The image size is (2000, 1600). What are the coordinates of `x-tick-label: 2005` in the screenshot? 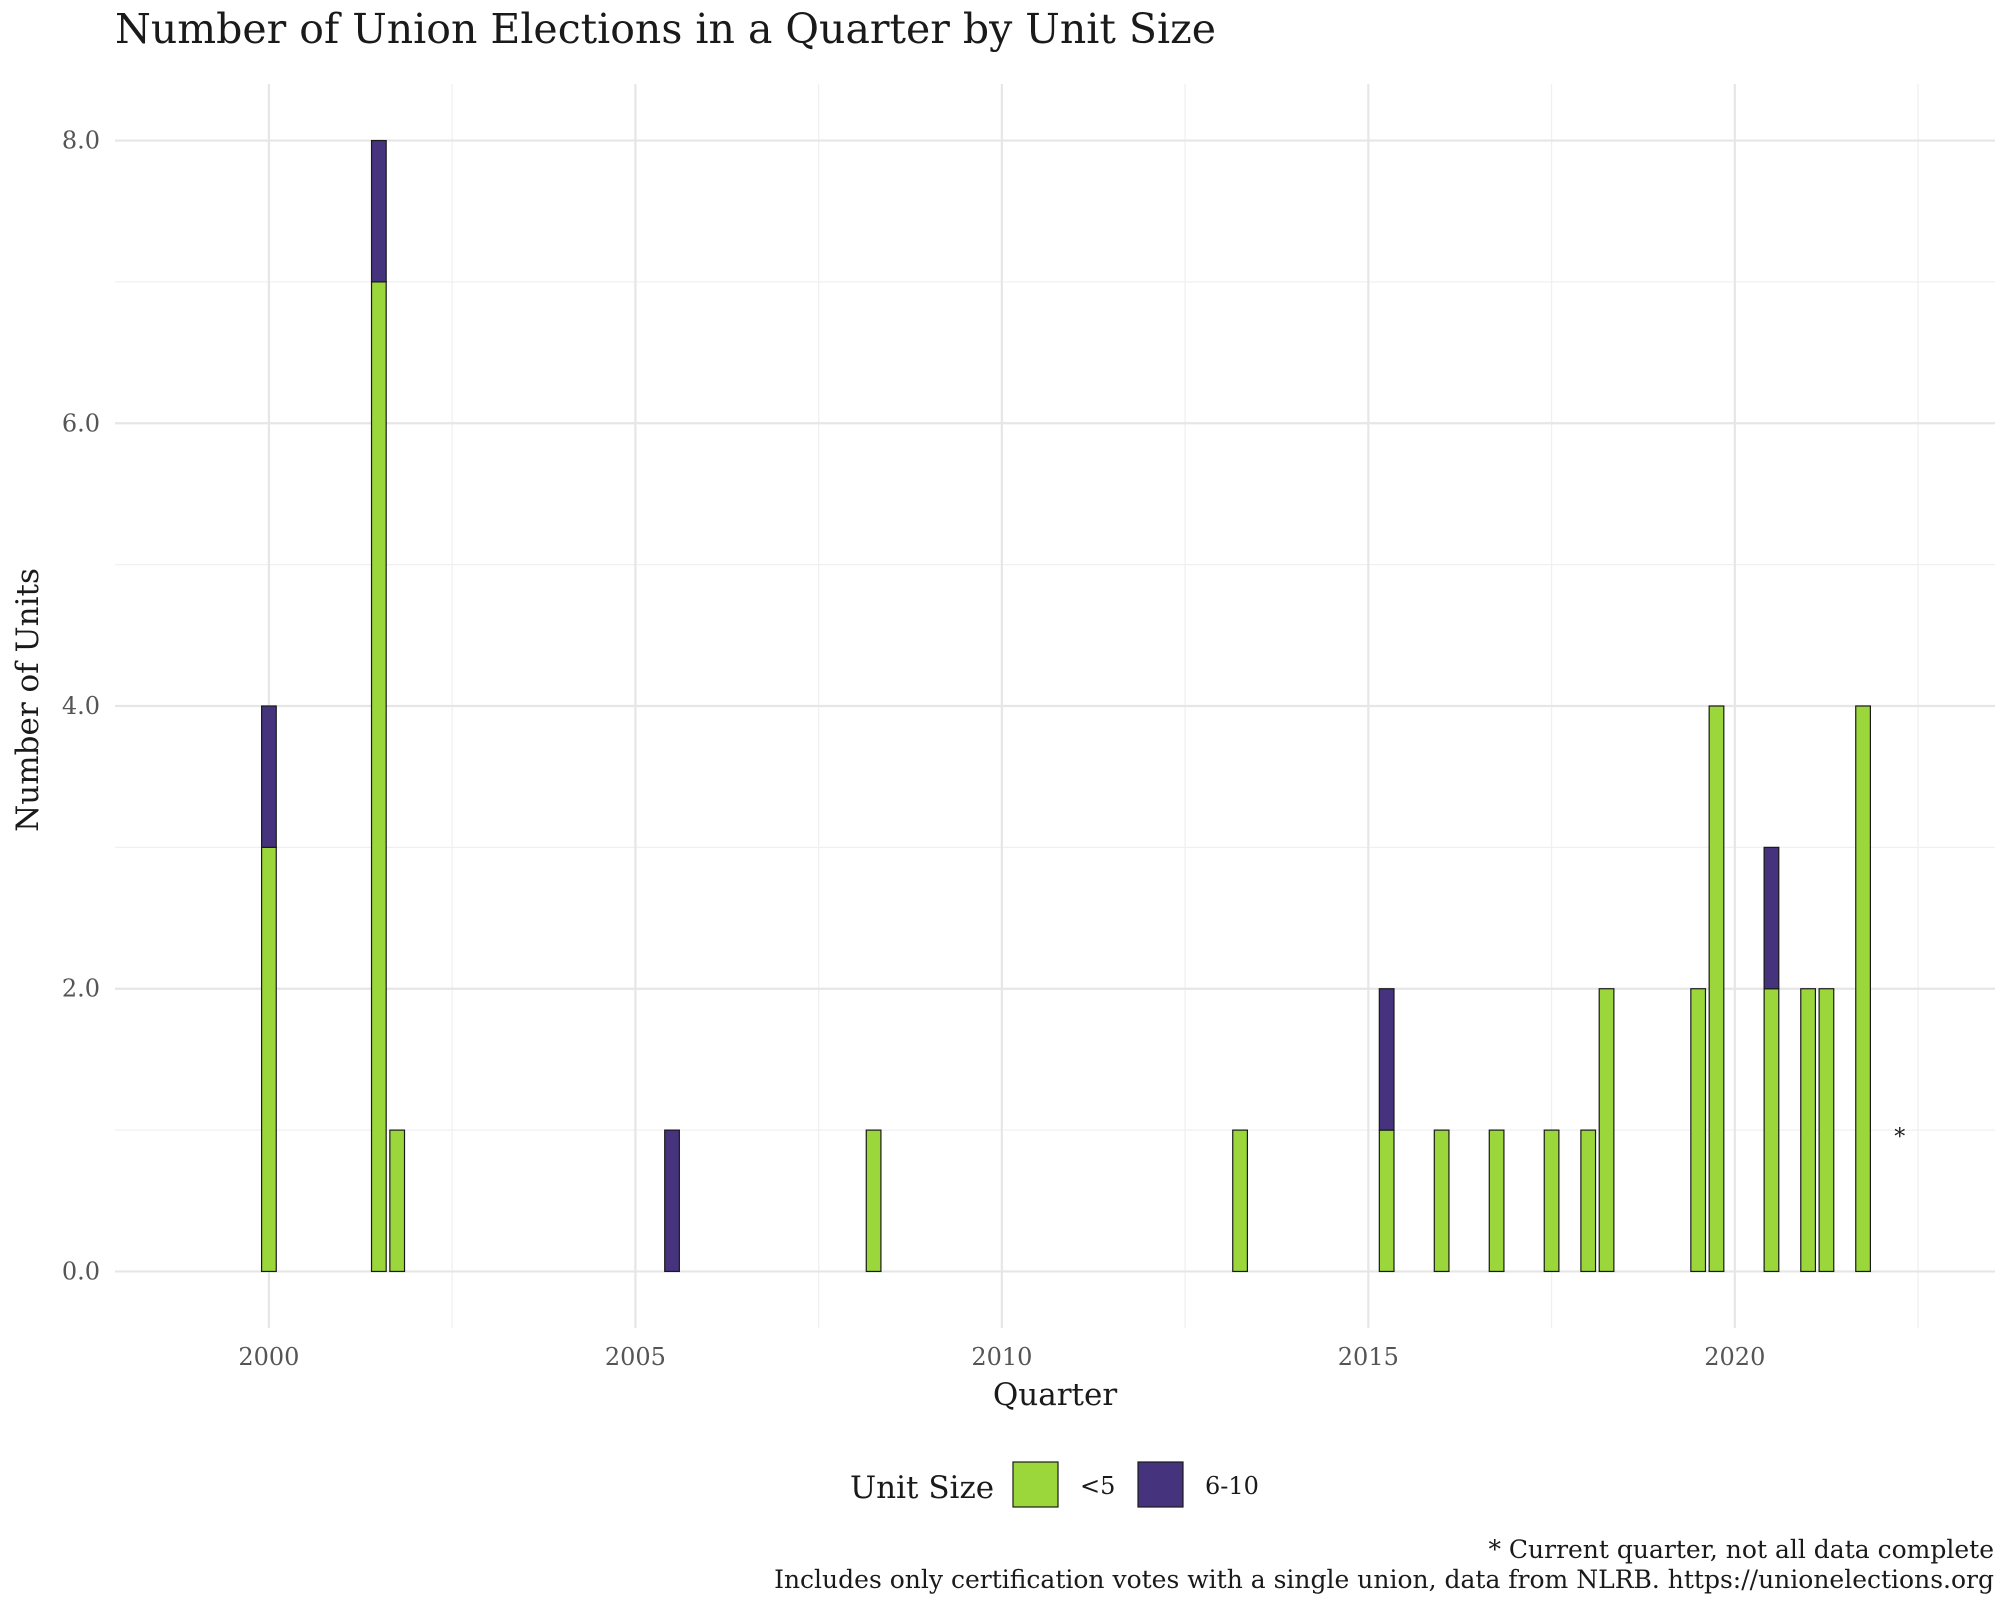 It's located at (635, 1357).